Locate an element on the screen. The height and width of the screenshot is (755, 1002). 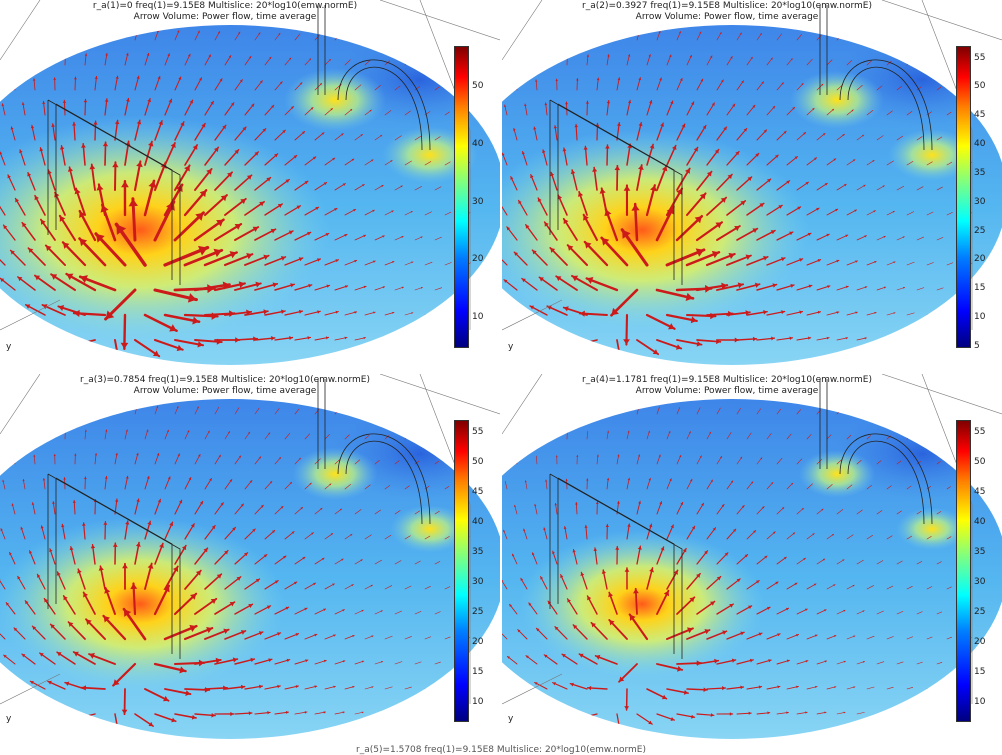
panel-1-subtitle: Arrow Volume: Power flow, time average is located at coordinates (225, 17).